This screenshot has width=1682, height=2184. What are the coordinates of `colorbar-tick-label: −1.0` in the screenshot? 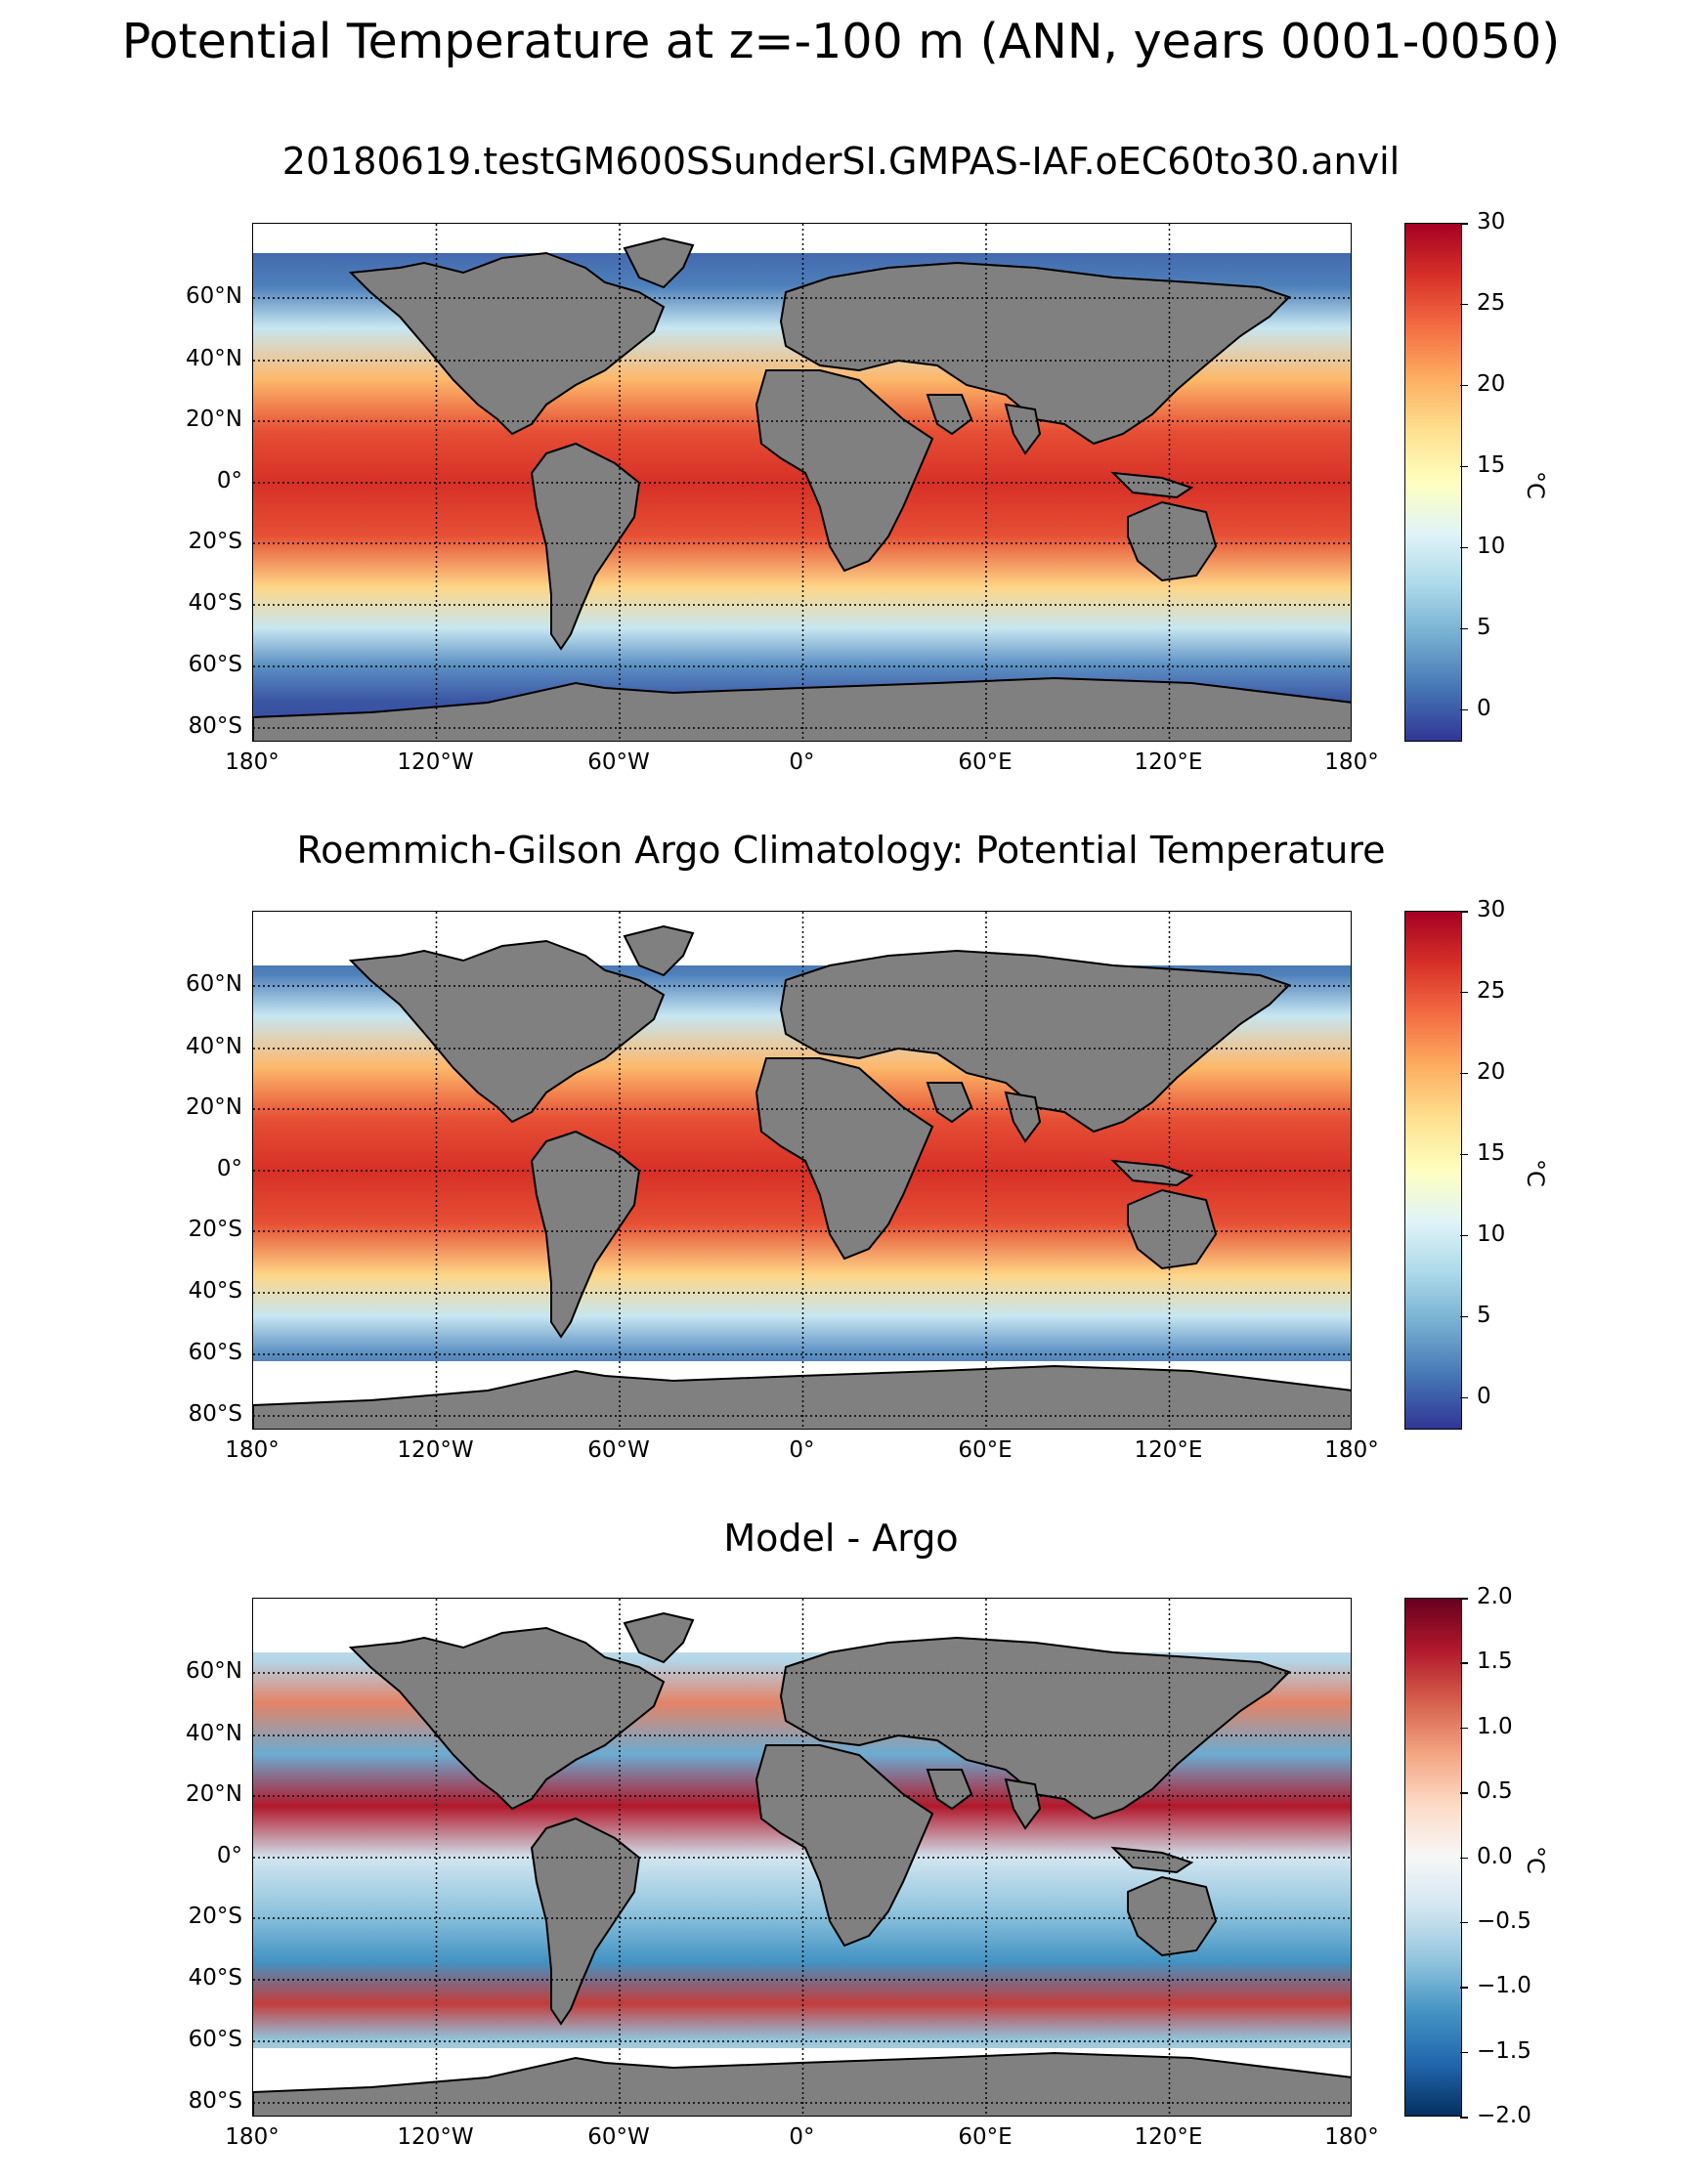 It's located at (1504, 1986).